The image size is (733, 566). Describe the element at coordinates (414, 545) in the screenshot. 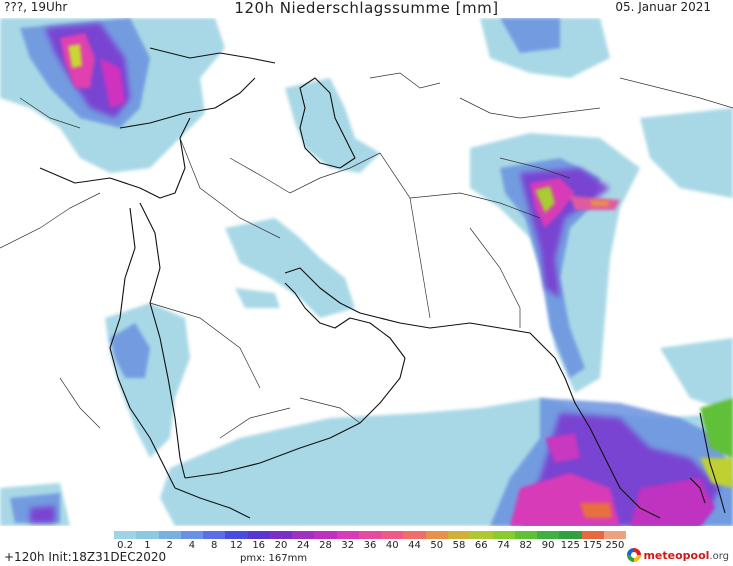

I see `color-scale-label: 44` at that location.